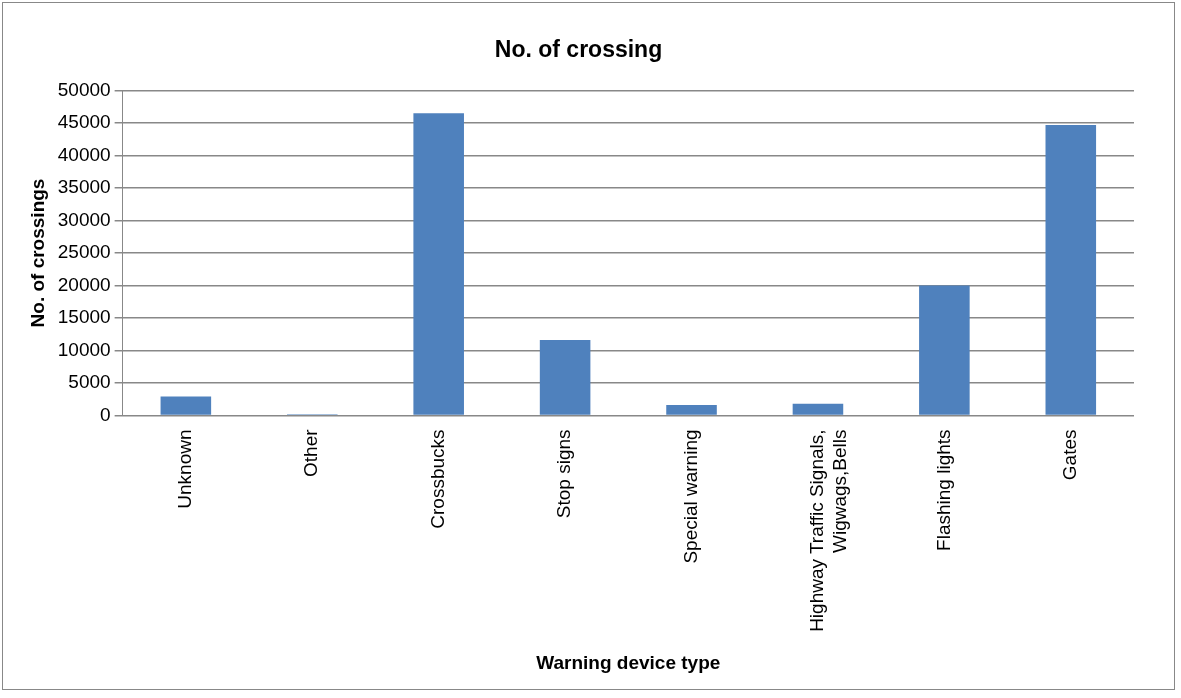 The height and width of the screenshot is (698, 1181). Describe the element at coordinates (105, 414) in the screenshot. I see `y-tick-label: 0` at that location.